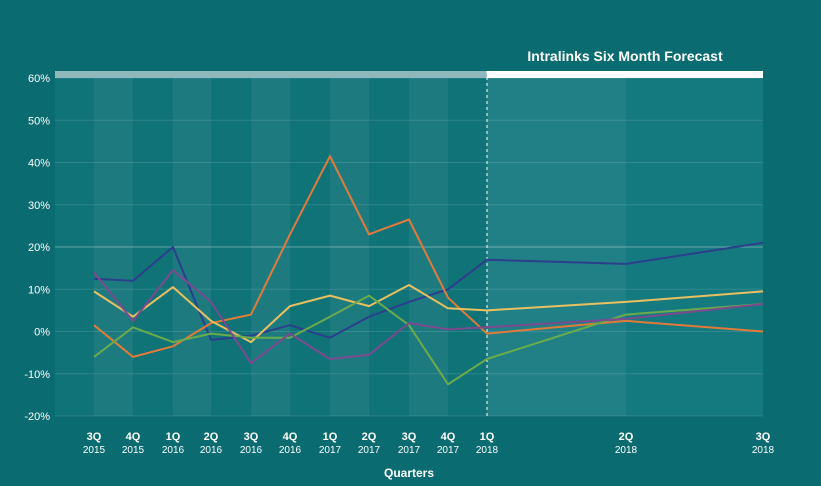 The width and height of the screenshot is (821, 486). What do you see at coordinates (409, 473) in the screenshot?
I see `x-axis-label: Quarters` at bounding box center [409, 473].